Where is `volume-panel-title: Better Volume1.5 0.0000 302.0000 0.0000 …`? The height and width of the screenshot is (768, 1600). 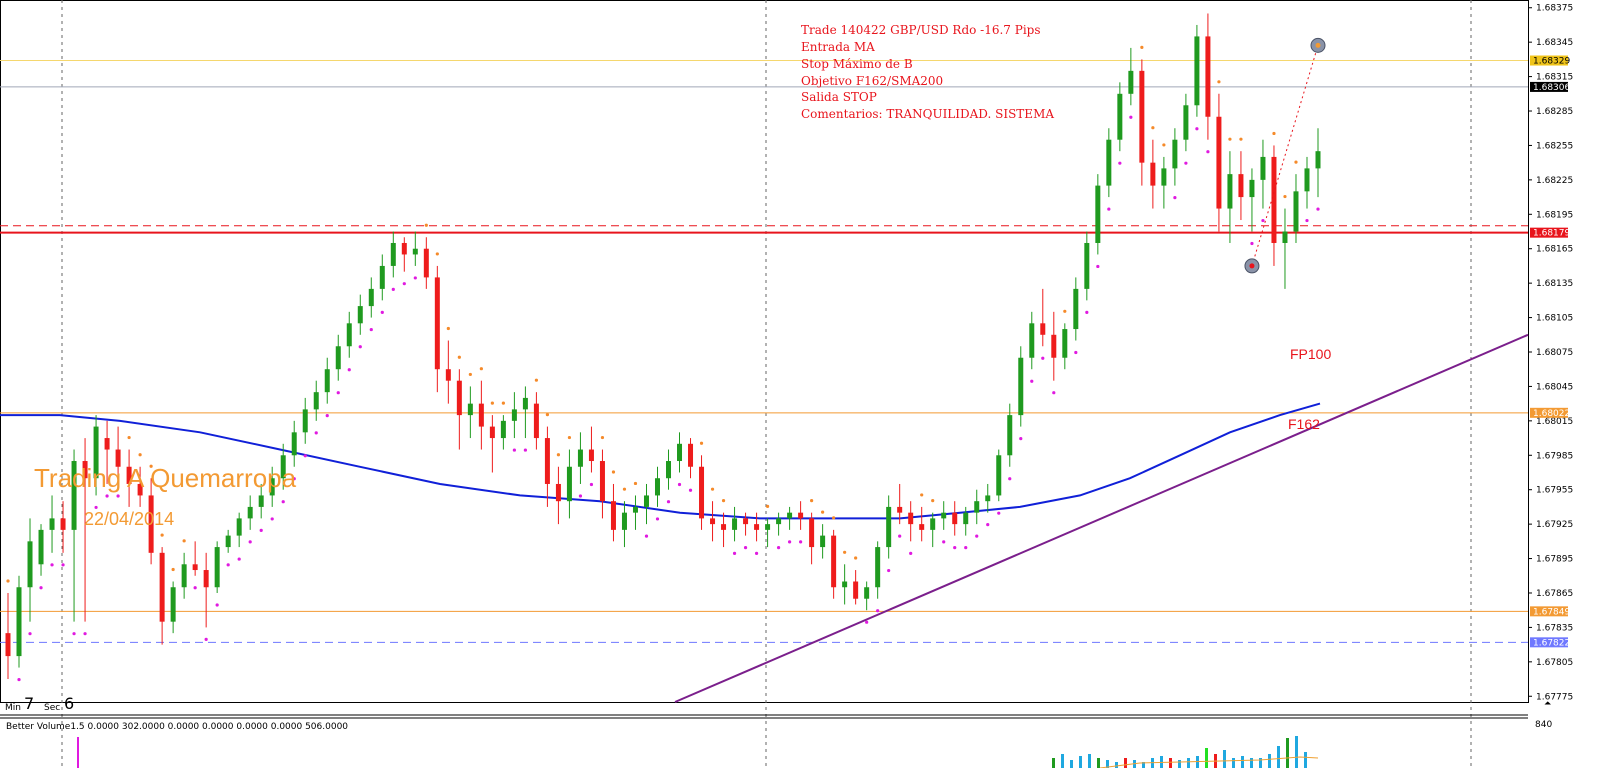
volume-panel-title: Better Volume1.5 0.0000 302.0000 0.0000 … is located at coordinates (177, 727).